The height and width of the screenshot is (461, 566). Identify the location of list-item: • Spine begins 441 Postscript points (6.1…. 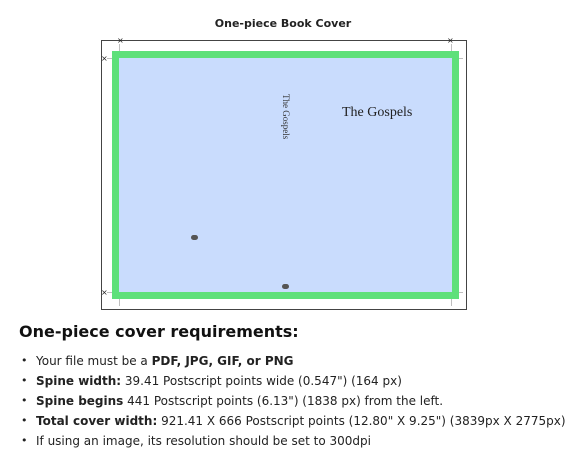
(283, 401).